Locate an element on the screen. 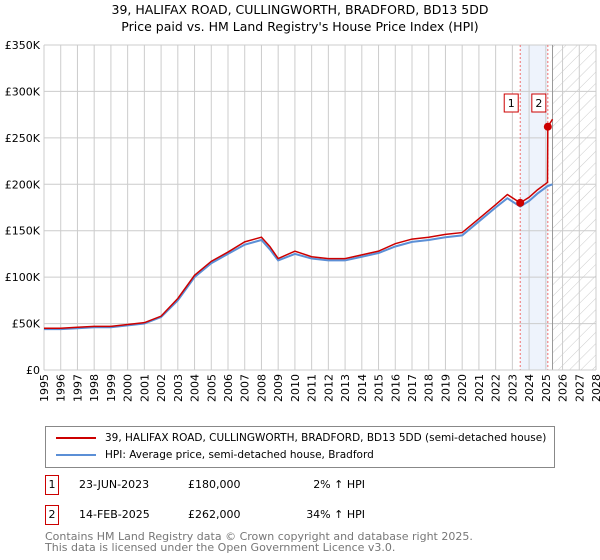 The image size is (600, 560). x-tick-label: 2016 is located at coordinates (395, 388).